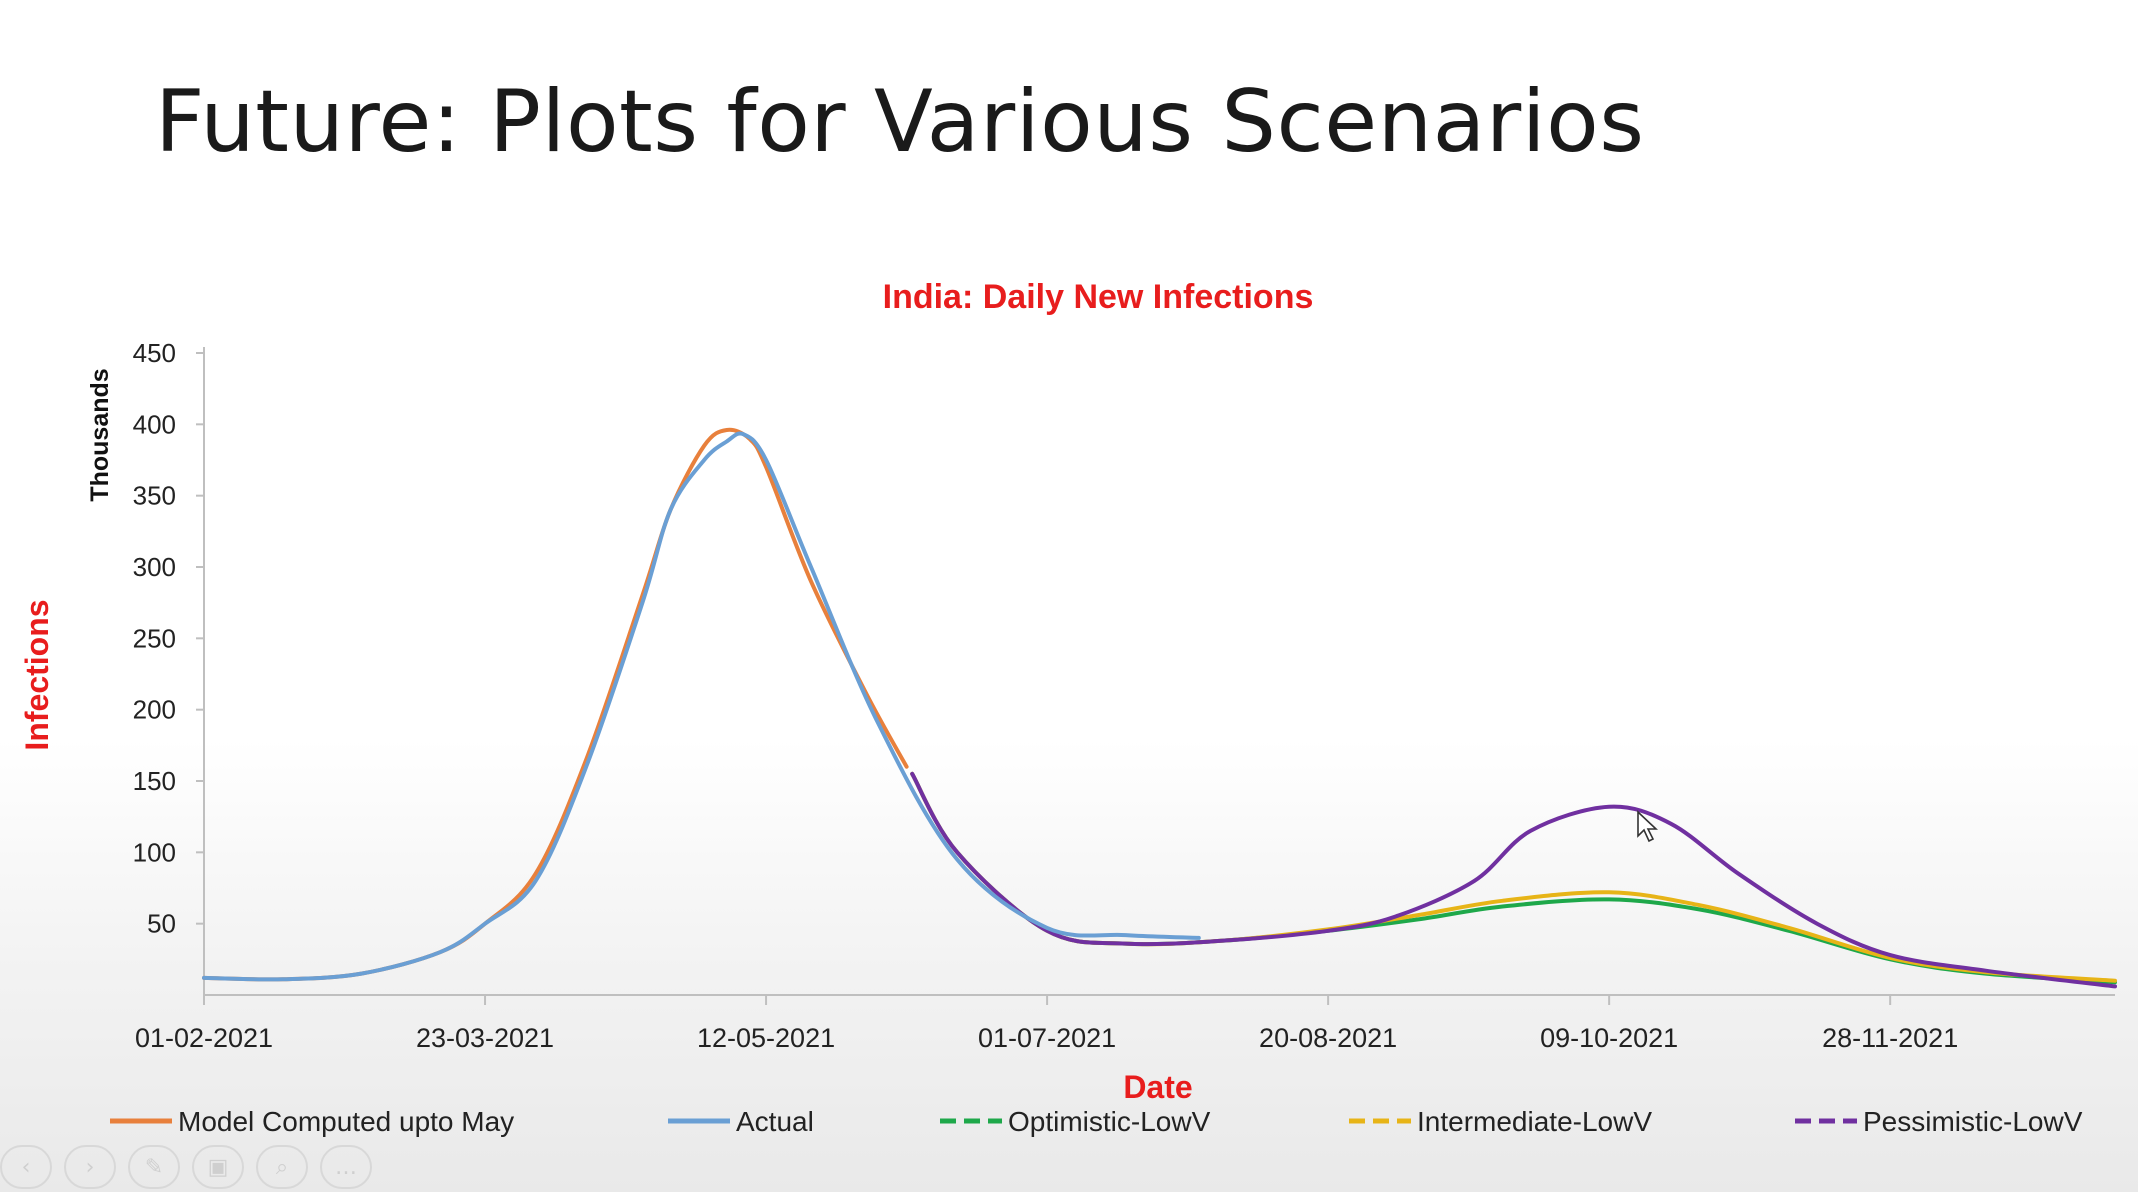 This screenshot has width=2138, height=1192. Describe the element at coordinates (1534, 1121) in the screenshot. I see `legend-label: Intermediate-LowV` at that location.